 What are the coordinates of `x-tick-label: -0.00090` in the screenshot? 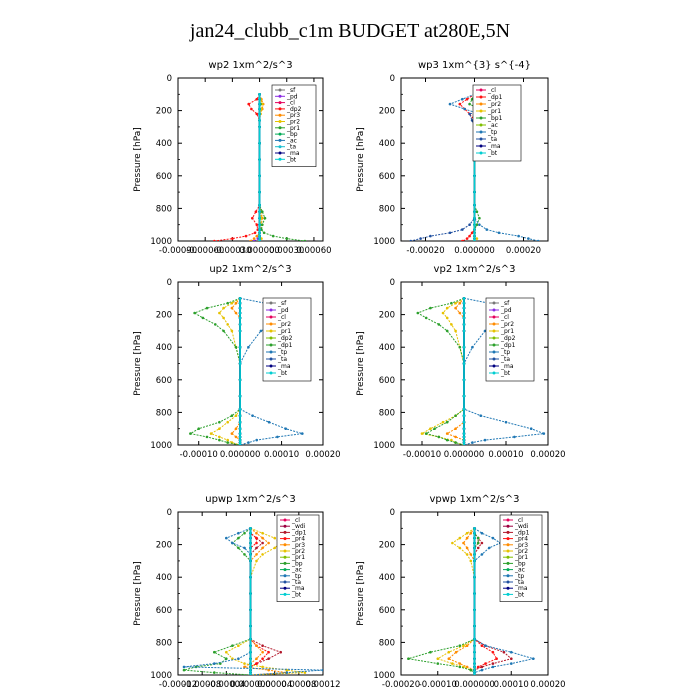 It's located at (178, 251).